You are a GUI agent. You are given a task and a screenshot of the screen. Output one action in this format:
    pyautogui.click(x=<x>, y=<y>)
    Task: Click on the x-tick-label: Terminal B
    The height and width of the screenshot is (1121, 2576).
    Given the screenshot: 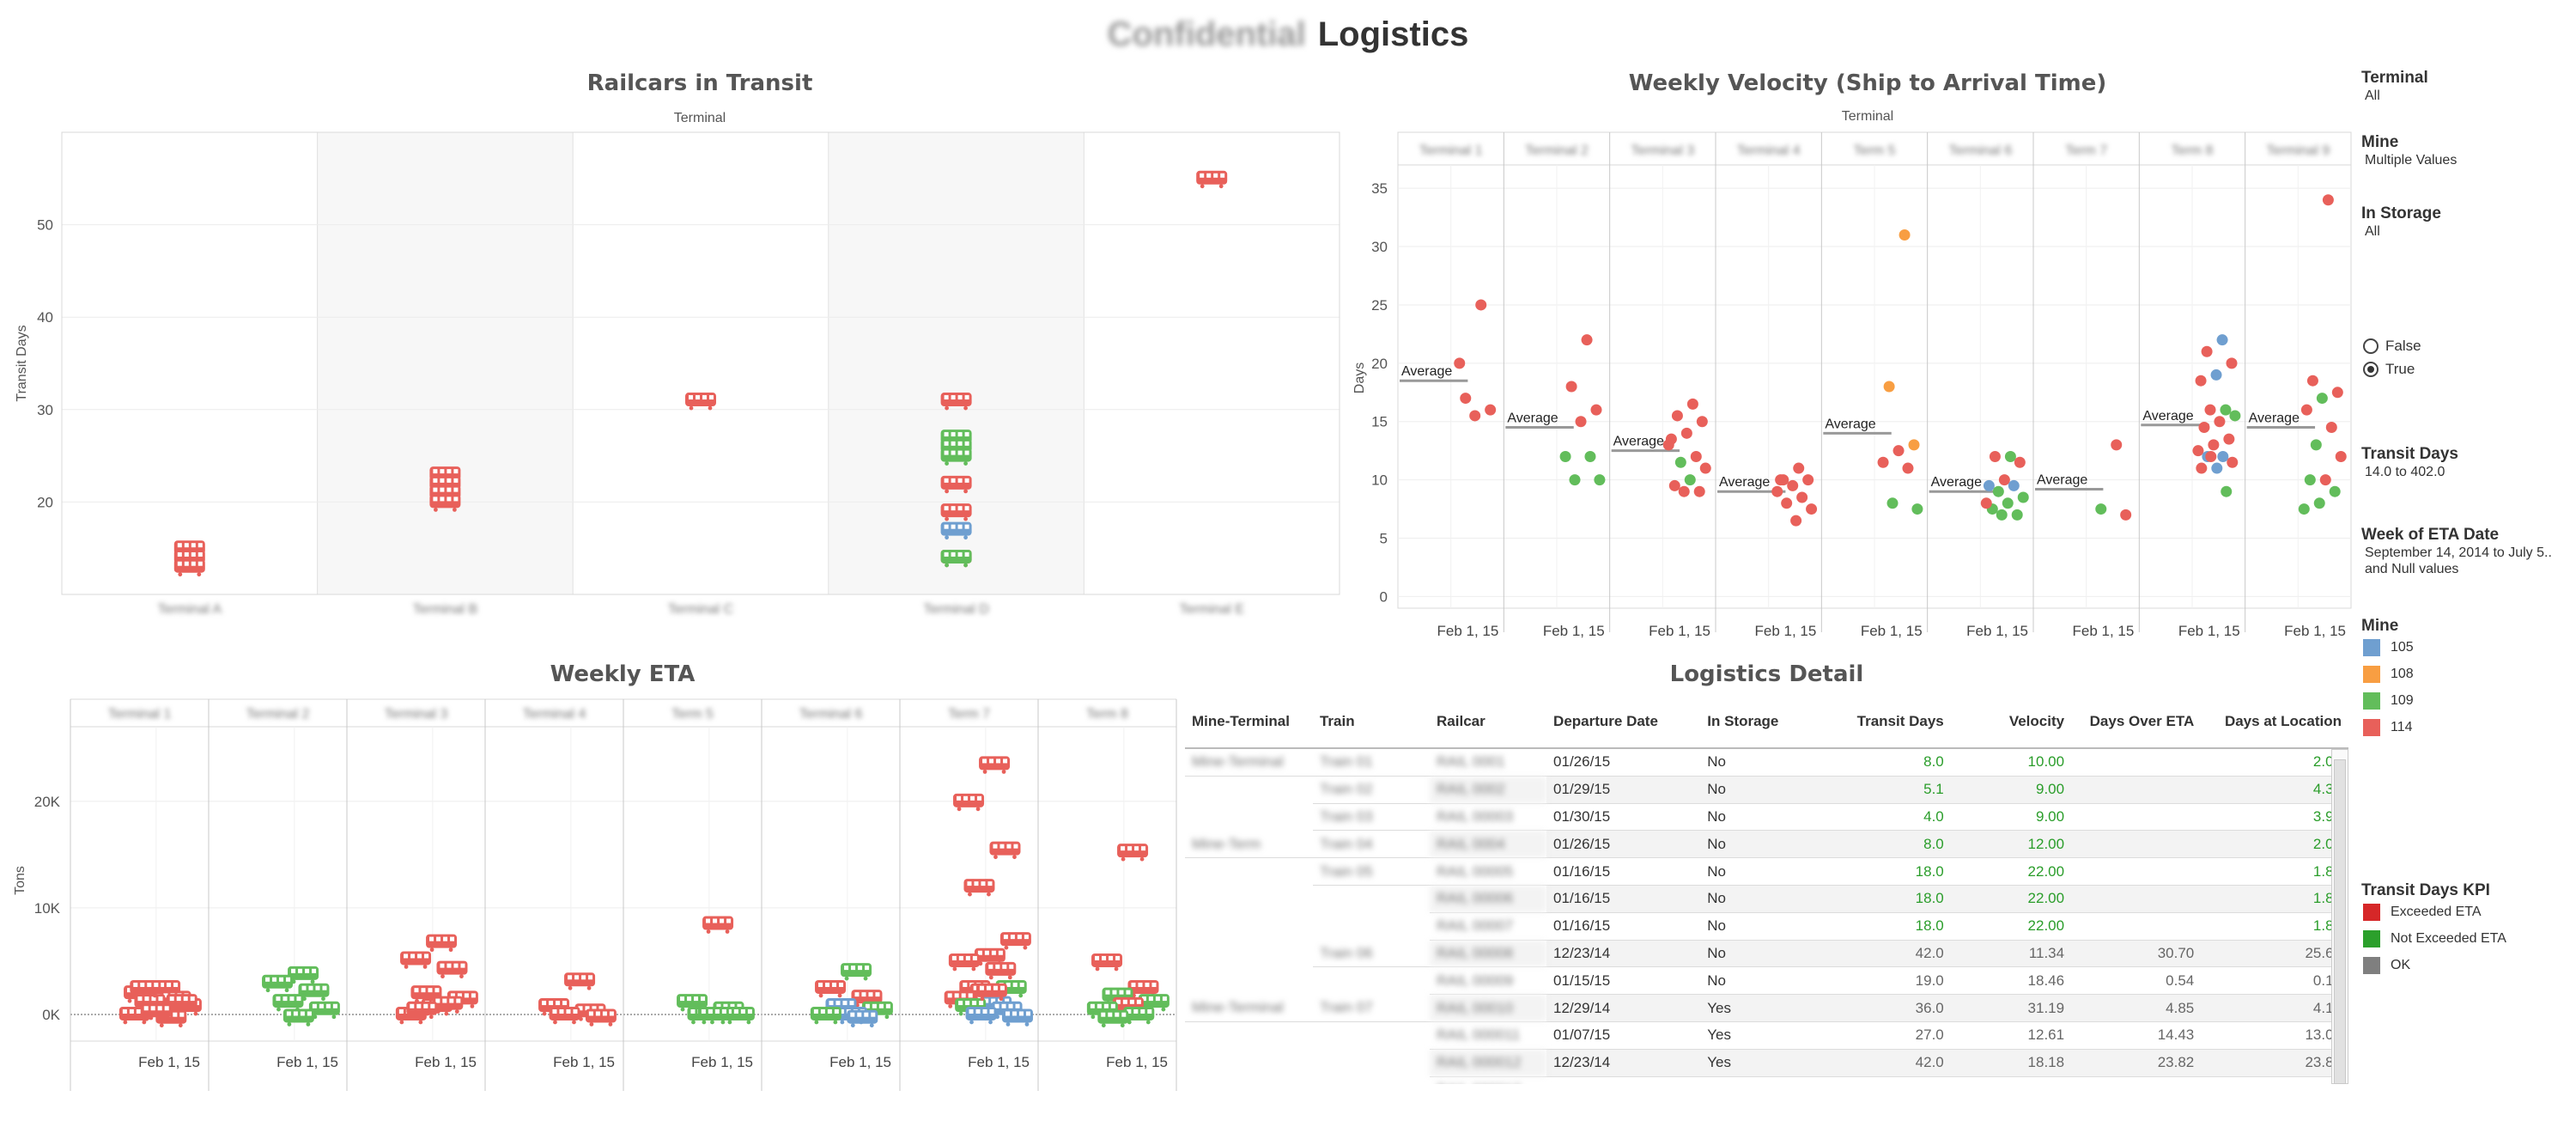 What is the action you would take?
    pyautogui.click(x=446, y=609)
    